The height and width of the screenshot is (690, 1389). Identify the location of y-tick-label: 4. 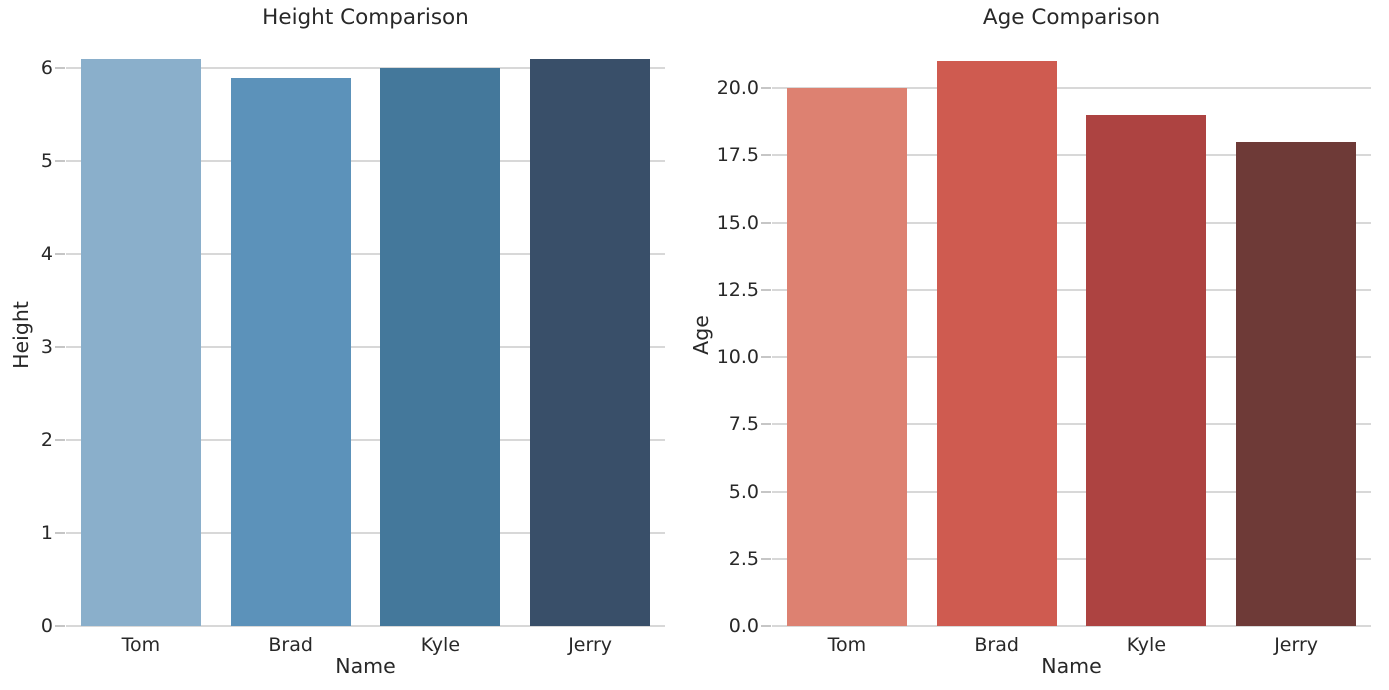
(46, 254).